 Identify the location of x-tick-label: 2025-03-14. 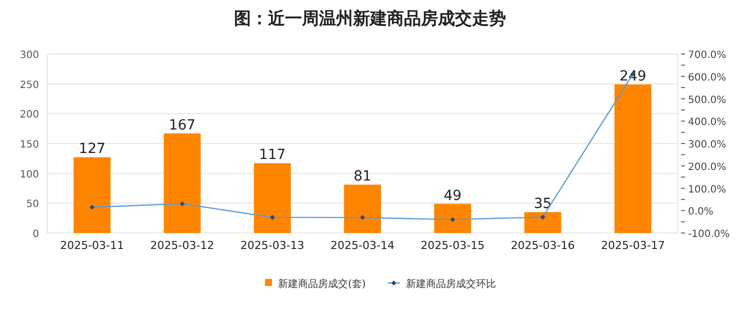
(362, 245).